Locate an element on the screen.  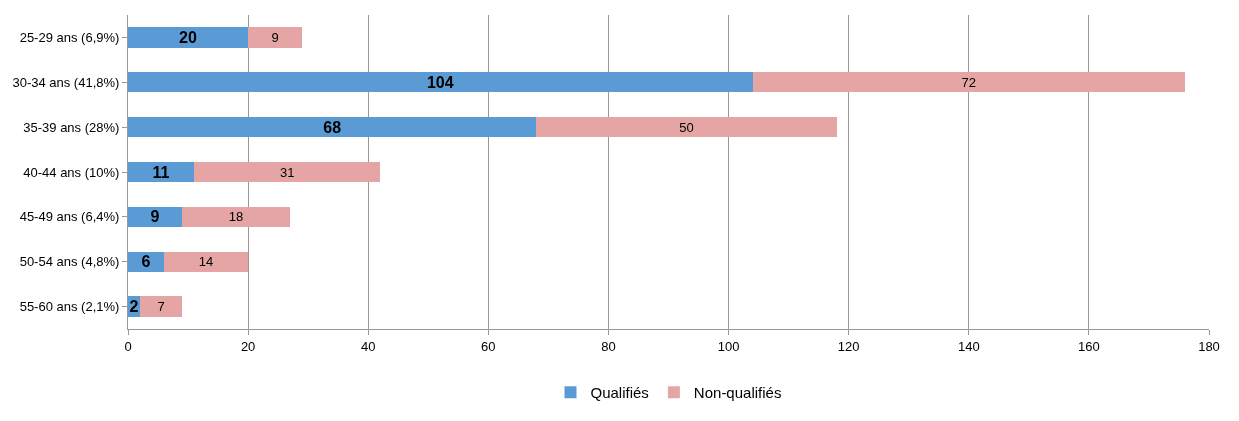
data-label: 50 is located at coordinates (686, 127).